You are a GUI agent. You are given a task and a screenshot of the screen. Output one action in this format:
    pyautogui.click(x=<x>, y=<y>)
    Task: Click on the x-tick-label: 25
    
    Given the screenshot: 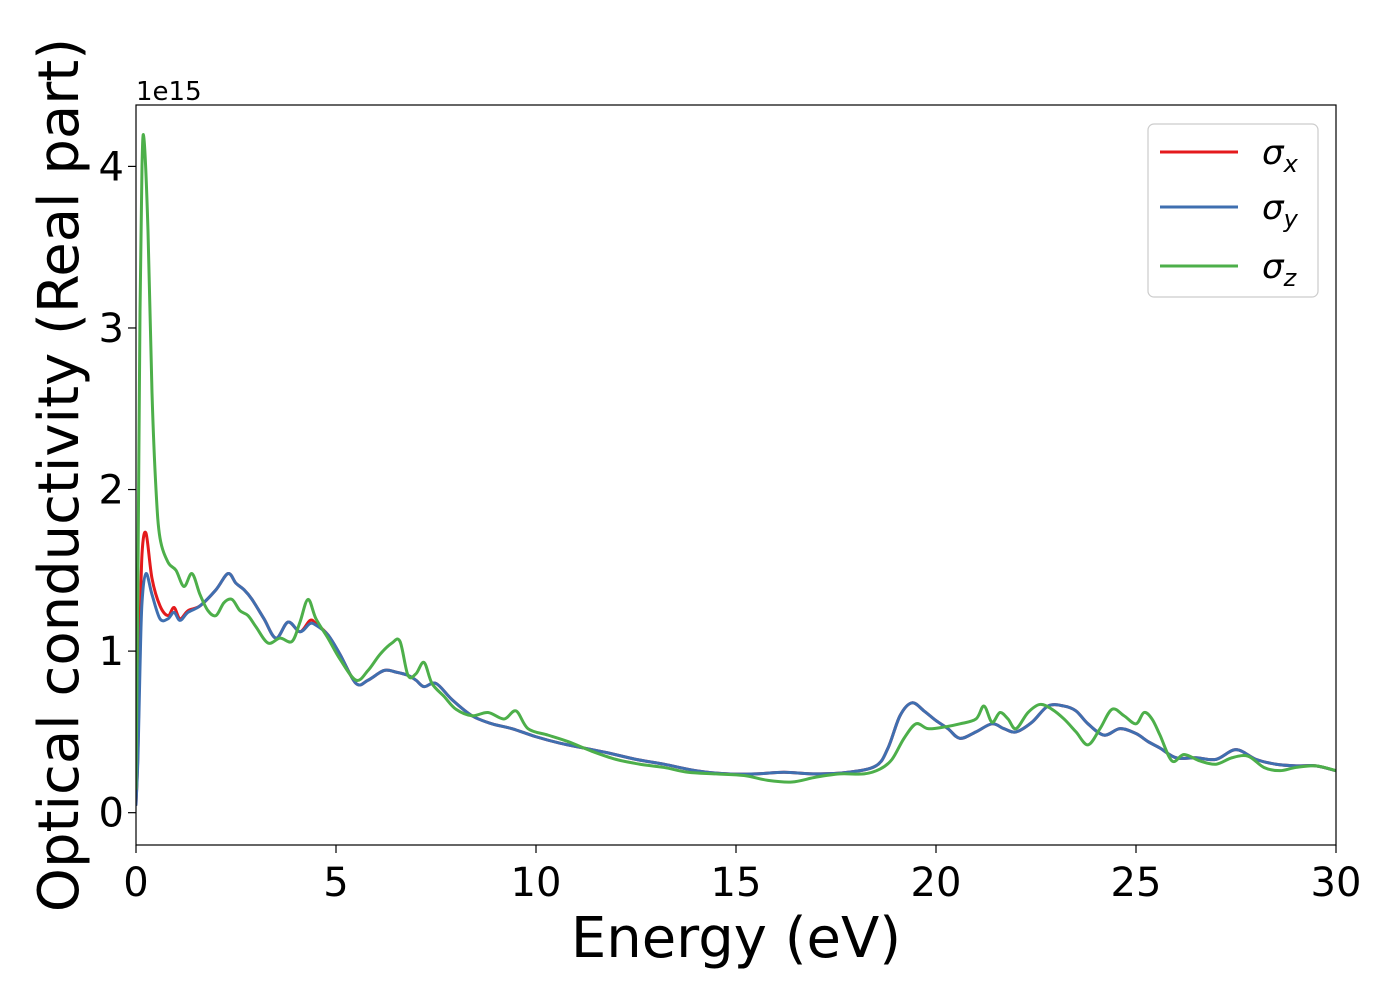 What is the action you would take?
    pyautogui.click(x=1136, y=883)
    